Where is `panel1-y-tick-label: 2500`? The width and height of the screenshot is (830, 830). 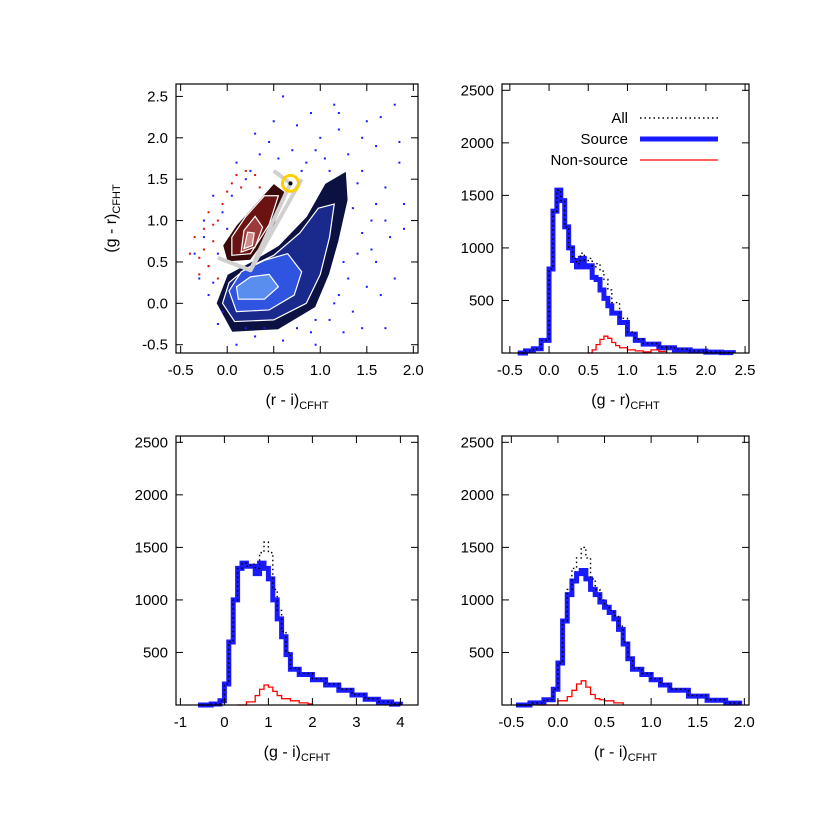
panel1-y-tick-label: 2500 is located at coordinates (477, 90).